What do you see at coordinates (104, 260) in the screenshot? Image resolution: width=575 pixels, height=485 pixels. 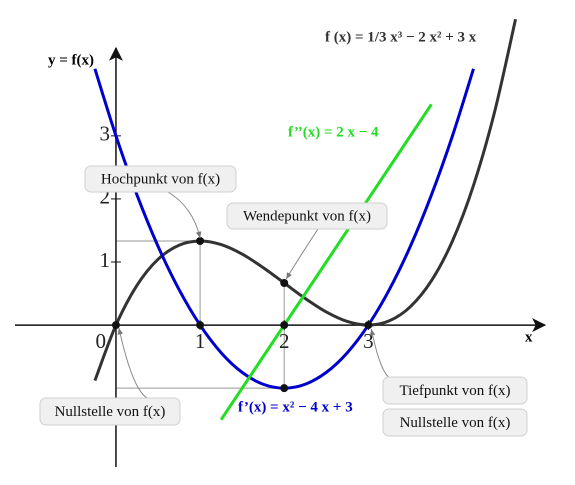 I see `y-tick-label: 1` at bounding box center [104, 260].